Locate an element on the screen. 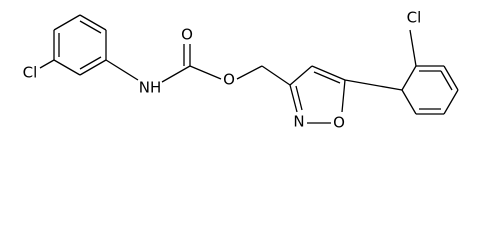 The image size is (477, 240). atom-label: NH is located at coordinates (150, 88).